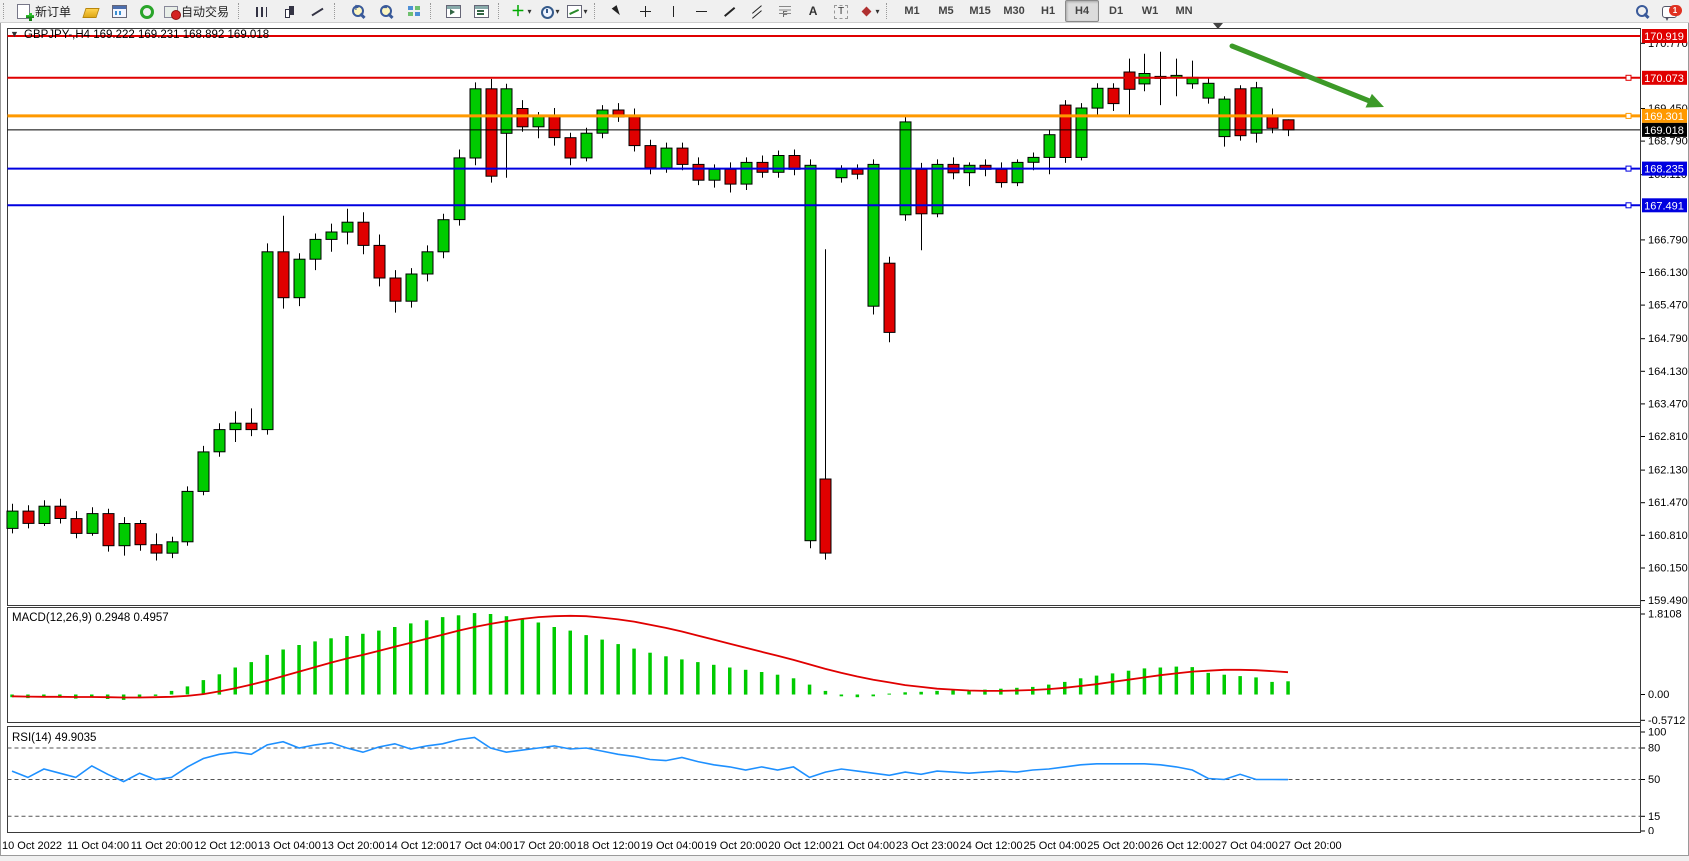 This screenshot has height=861, width=1689. Describe the element at coordinates (1375, 100) in the screenshot. I see `trend-arrow-head` at that location.